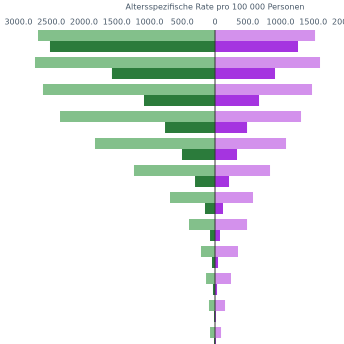 The image size is (344, 344). What do you see at coordinates (18, 22) in the screenshot?
I see `x-tick-label: 3000.0` at bounding box center [18, 22].